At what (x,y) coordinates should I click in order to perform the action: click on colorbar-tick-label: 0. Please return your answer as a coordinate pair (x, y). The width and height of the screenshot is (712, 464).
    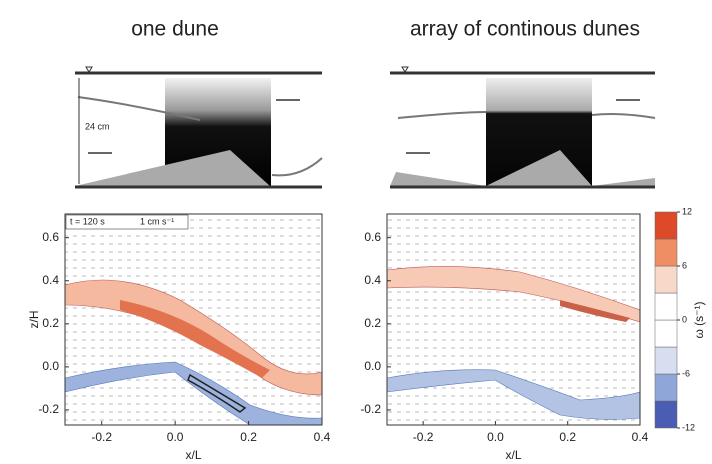
    Looking at the image, I should click on (684, 319).